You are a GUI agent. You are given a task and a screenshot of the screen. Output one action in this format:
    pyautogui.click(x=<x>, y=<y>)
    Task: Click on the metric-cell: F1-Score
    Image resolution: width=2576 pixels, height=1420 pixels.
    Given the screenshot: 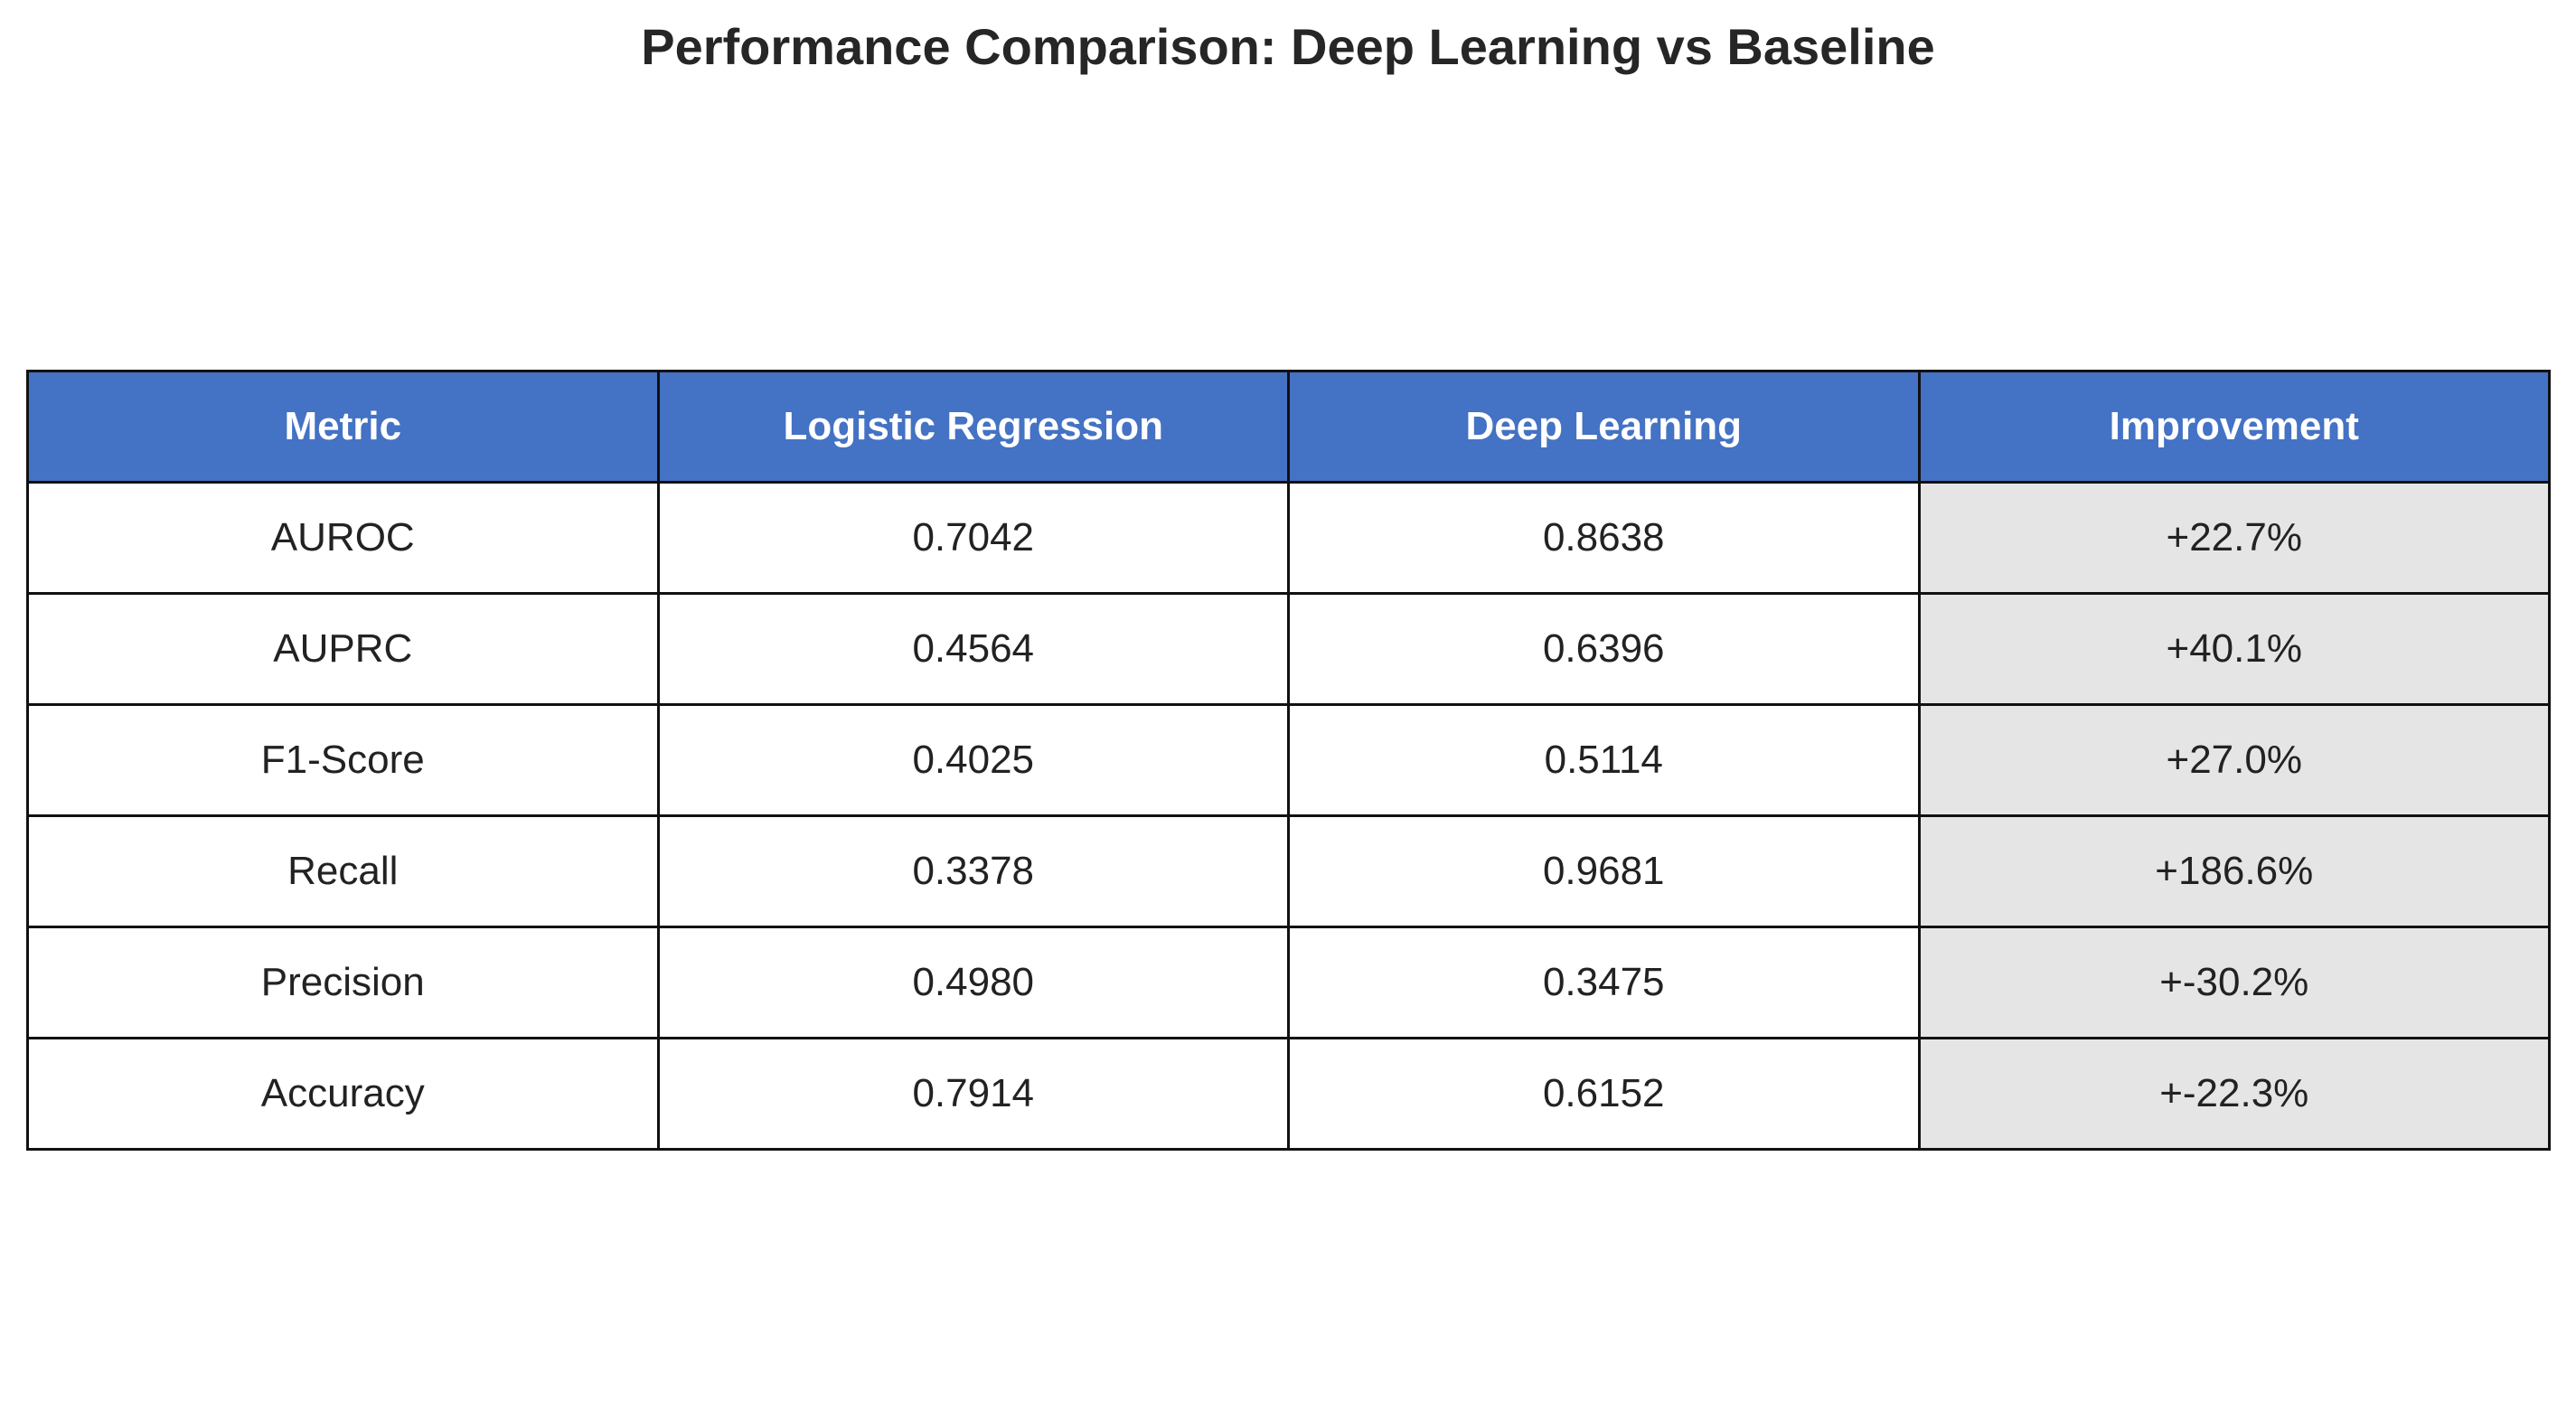 What is the action you would take?
    pyautogui.click(x=343, y=760)
    